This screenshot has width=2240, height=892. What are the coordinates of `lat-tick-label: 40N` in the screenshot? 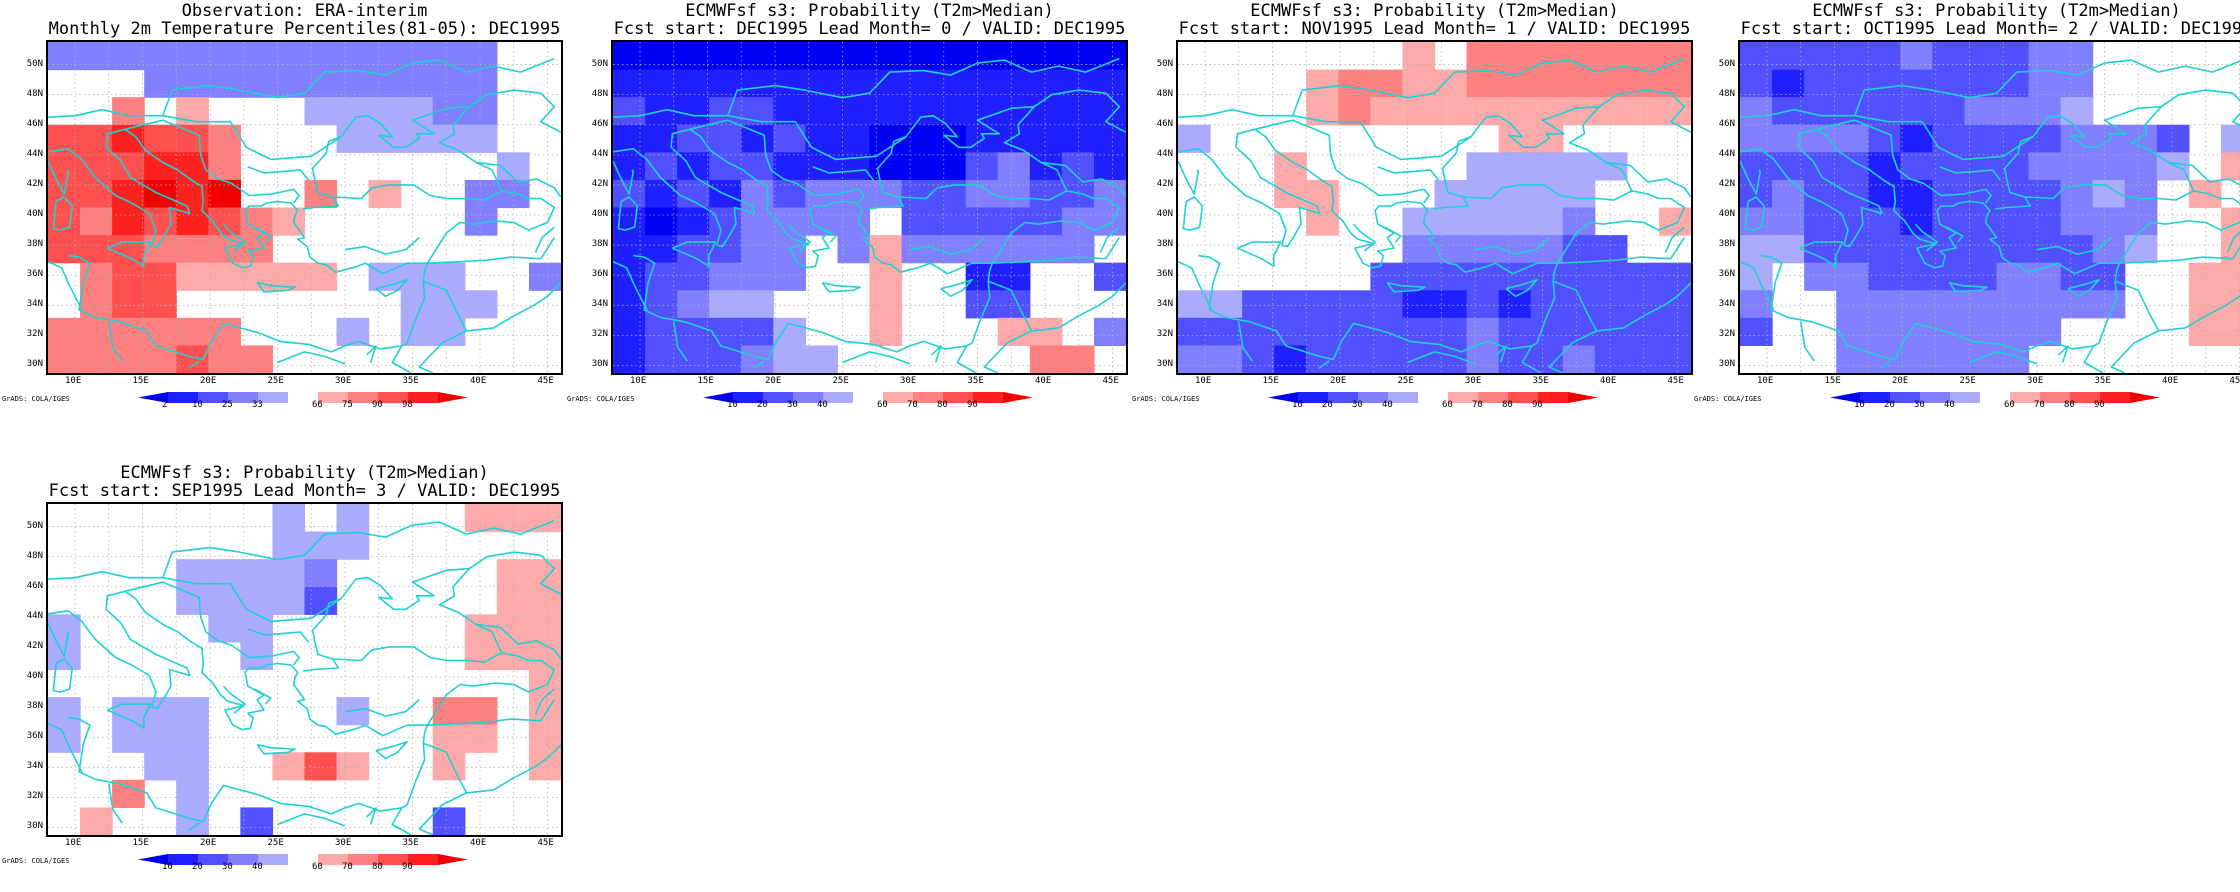 It's located at (1161, 214).